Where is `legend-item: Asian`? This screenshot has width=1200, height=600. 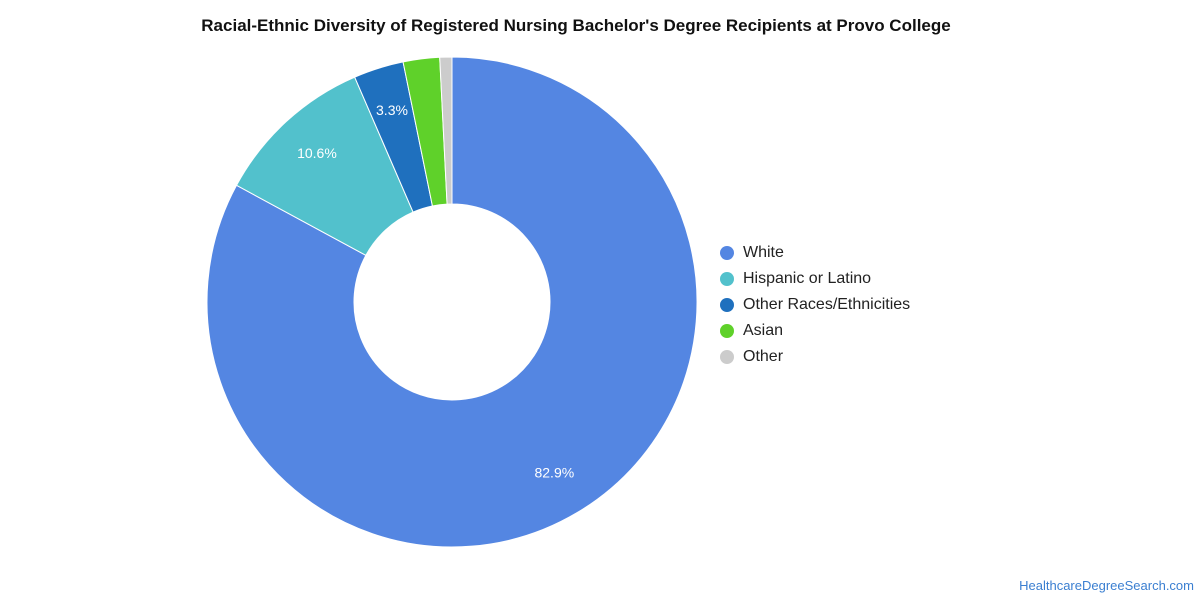 legend-item: Asian is located at coordinates (815, 331).